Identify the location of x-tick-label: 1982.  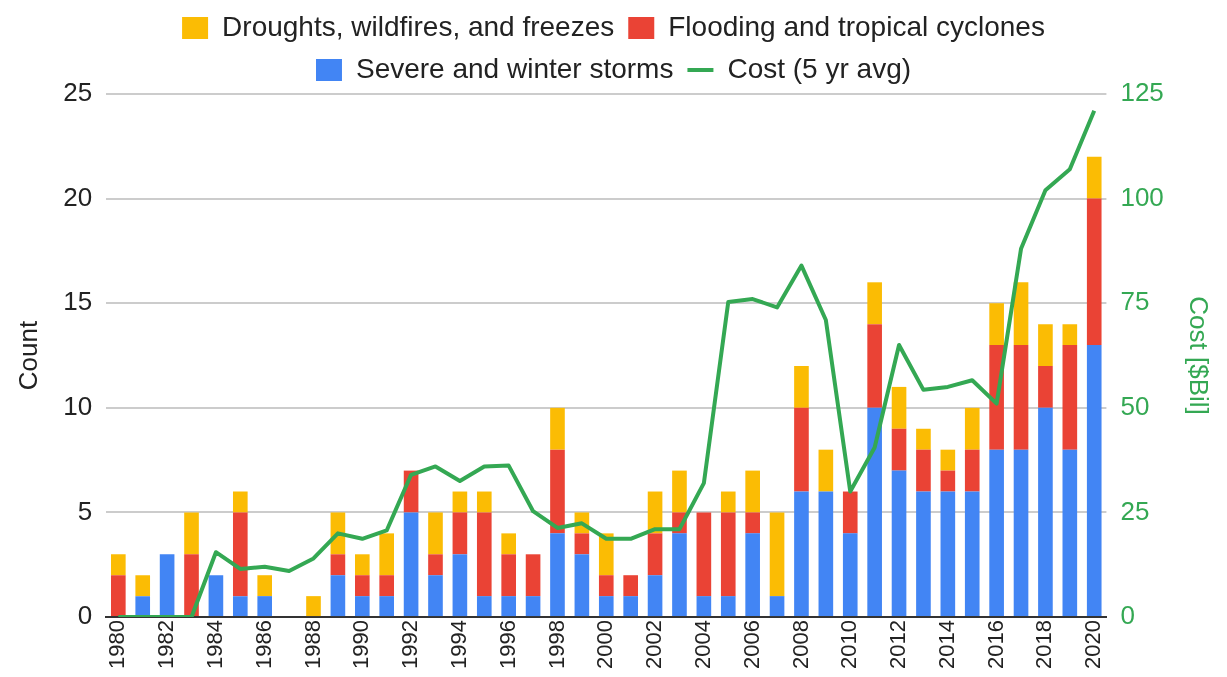
(166, 645).